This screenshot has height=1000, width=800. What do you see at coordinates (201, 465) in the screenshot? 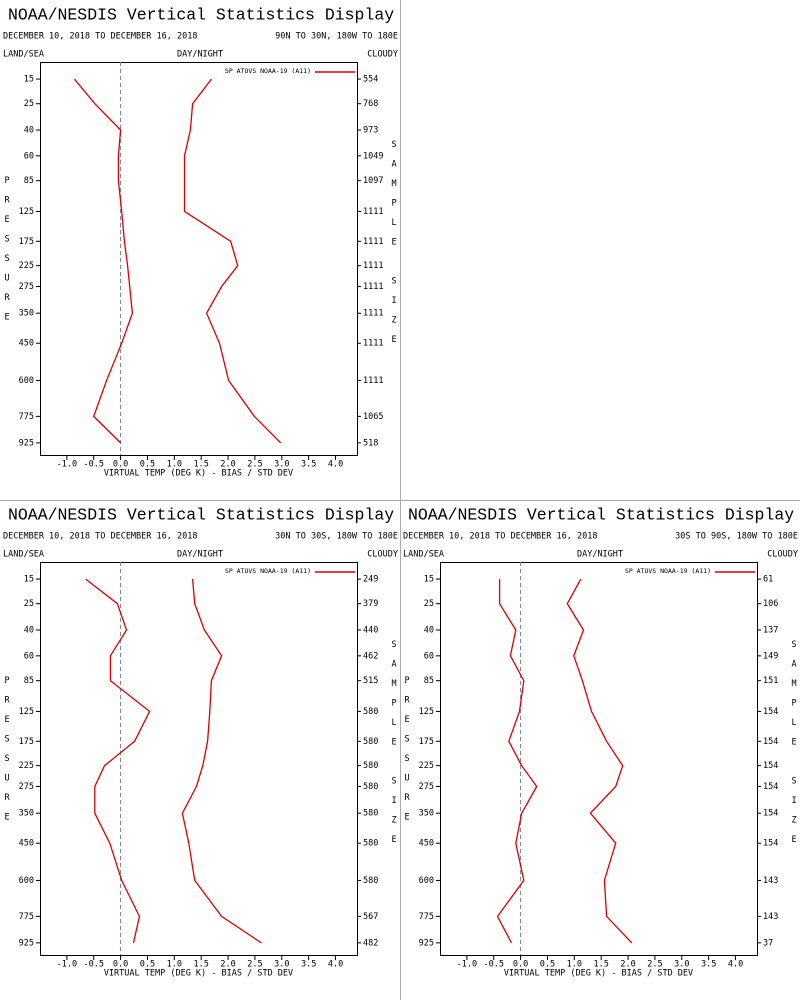
I see `x-tick-label: 1.5` at bounding box center [201, 465].